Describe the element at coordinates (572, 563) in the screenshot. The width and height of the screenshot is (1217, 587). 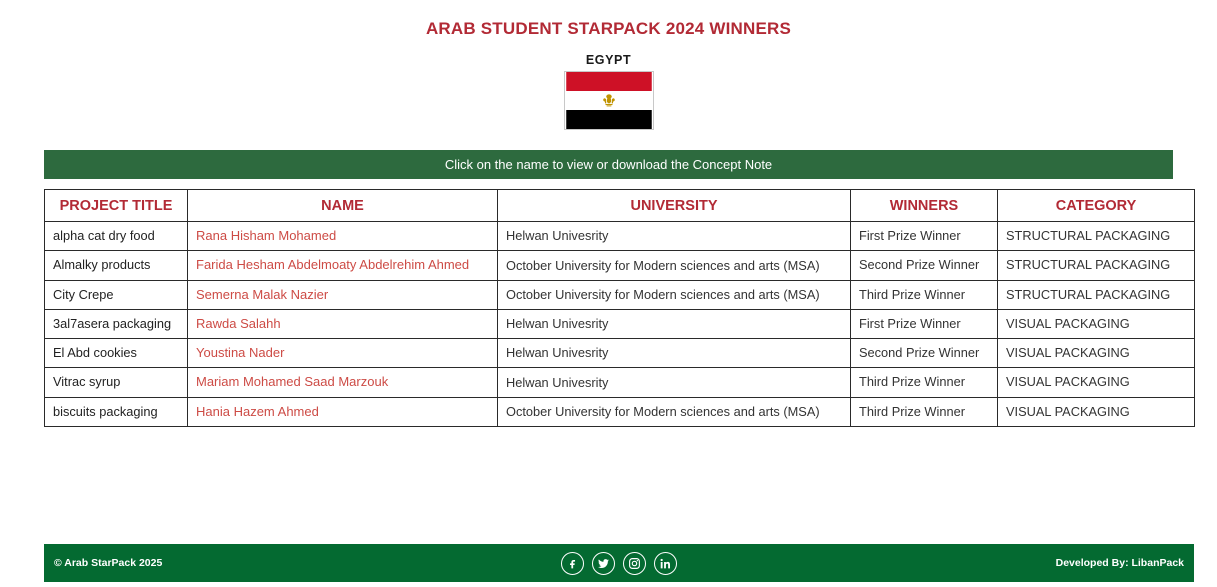
I see `facebook-icon` at that location.